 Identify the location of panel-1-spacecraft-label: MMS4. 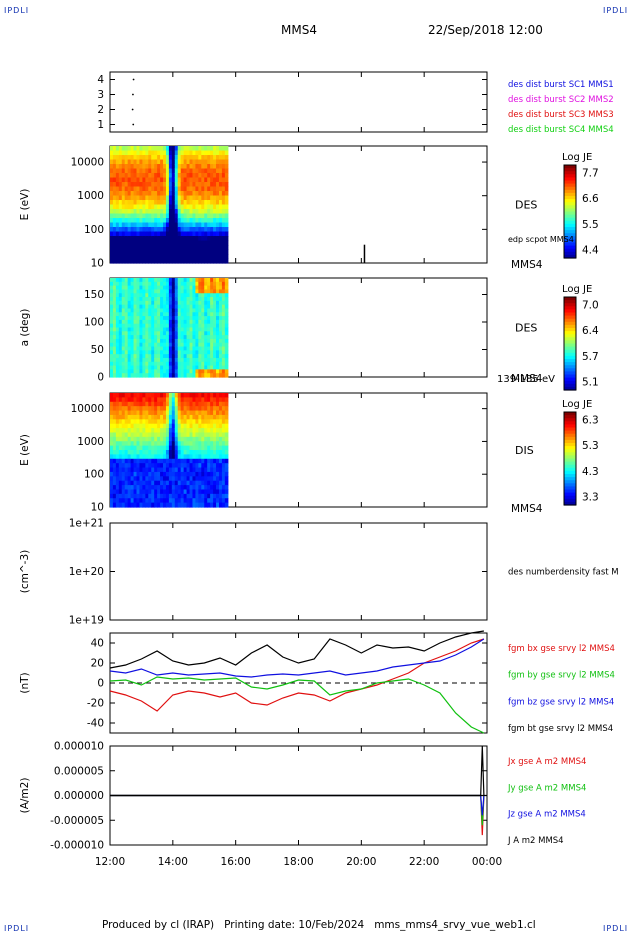
(527, 265).